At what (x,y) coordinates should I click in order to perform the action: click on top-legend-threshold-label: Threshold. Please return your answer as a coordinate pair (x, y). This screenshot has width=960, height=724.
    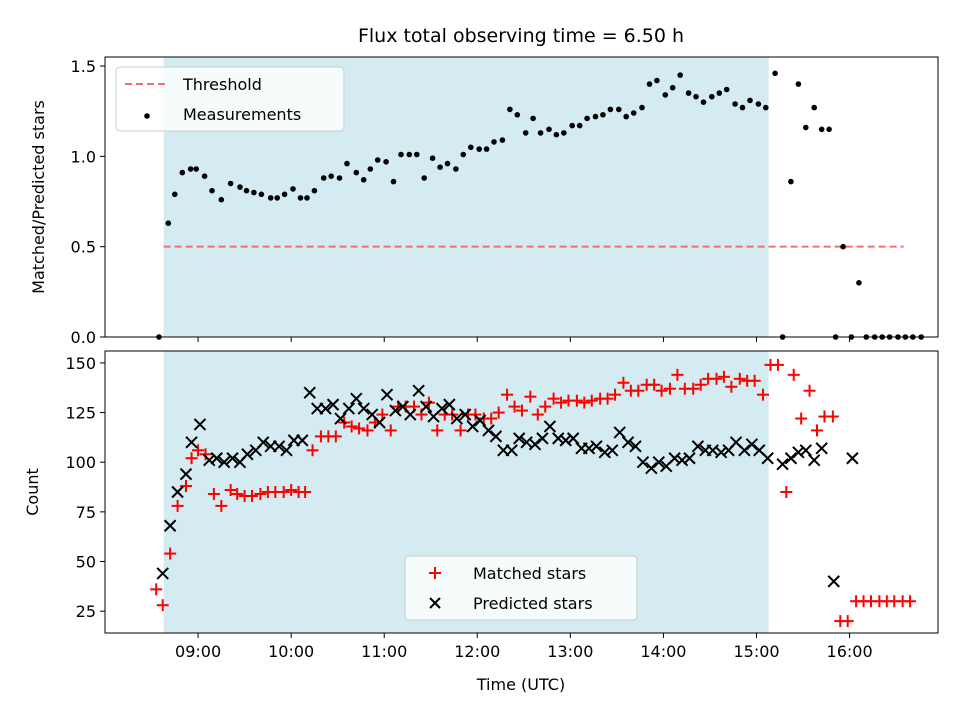
    Looking at the image, I should click on (222, 84).